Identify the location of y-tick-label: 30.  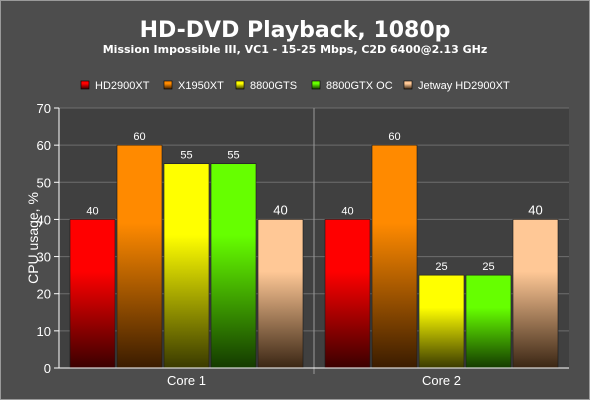
(44, 257).